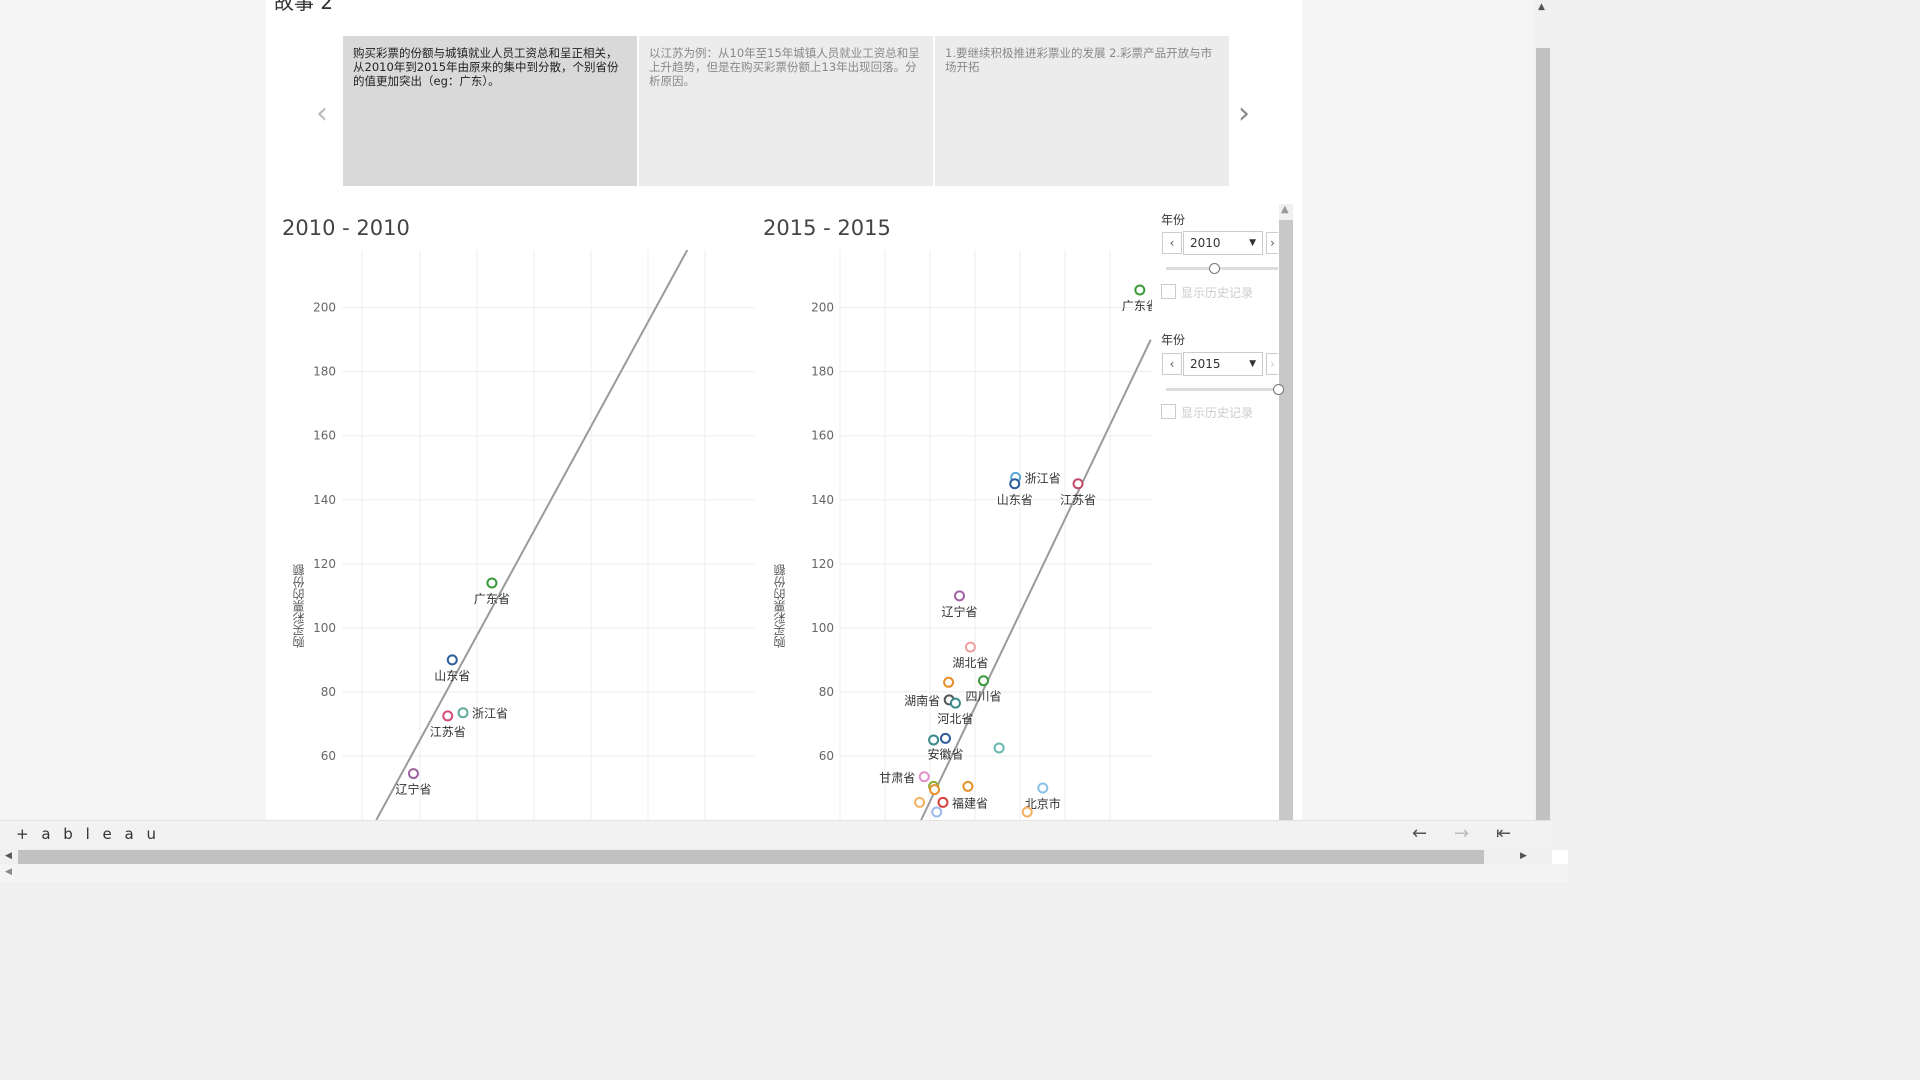 The height and width of the screenshot is (1080, 1920). Describe the element at coordinates (970, 662) in the screenshot. I see `data-point-label: 湖北省` at that location.